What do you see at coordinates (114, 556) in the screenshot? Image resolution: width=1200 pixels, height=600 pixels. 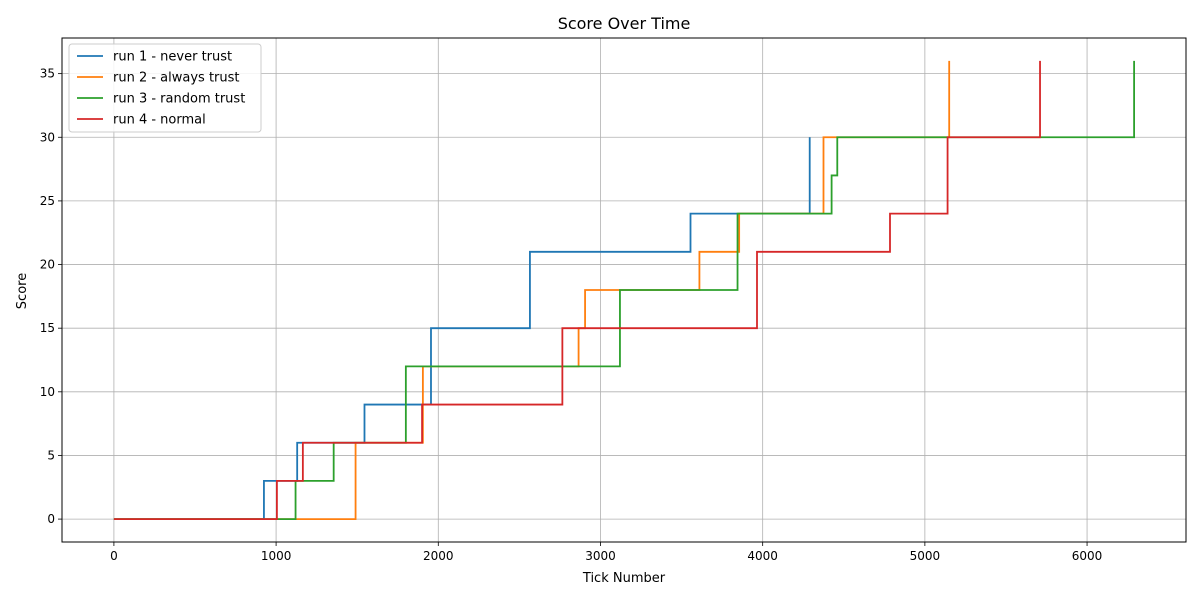 I see `x-tick-label: 0` at bounding box center [114, 556].